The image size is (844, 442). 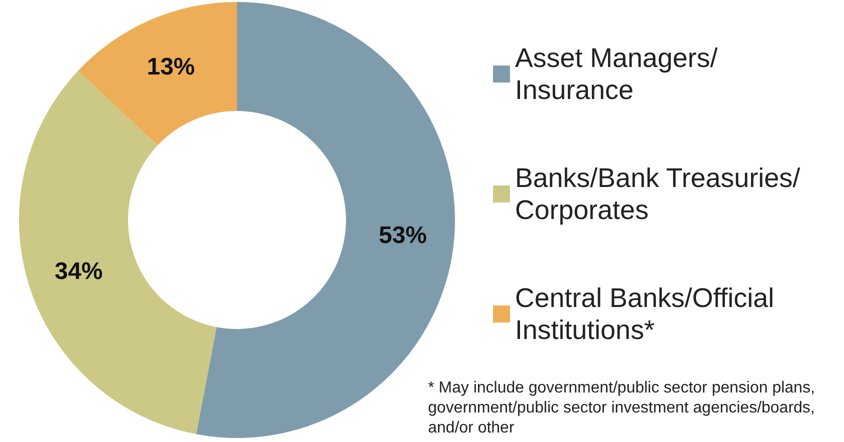 I want to click on legend-label: Central Banks/Official Institutions*, so click(x=644, y=314).